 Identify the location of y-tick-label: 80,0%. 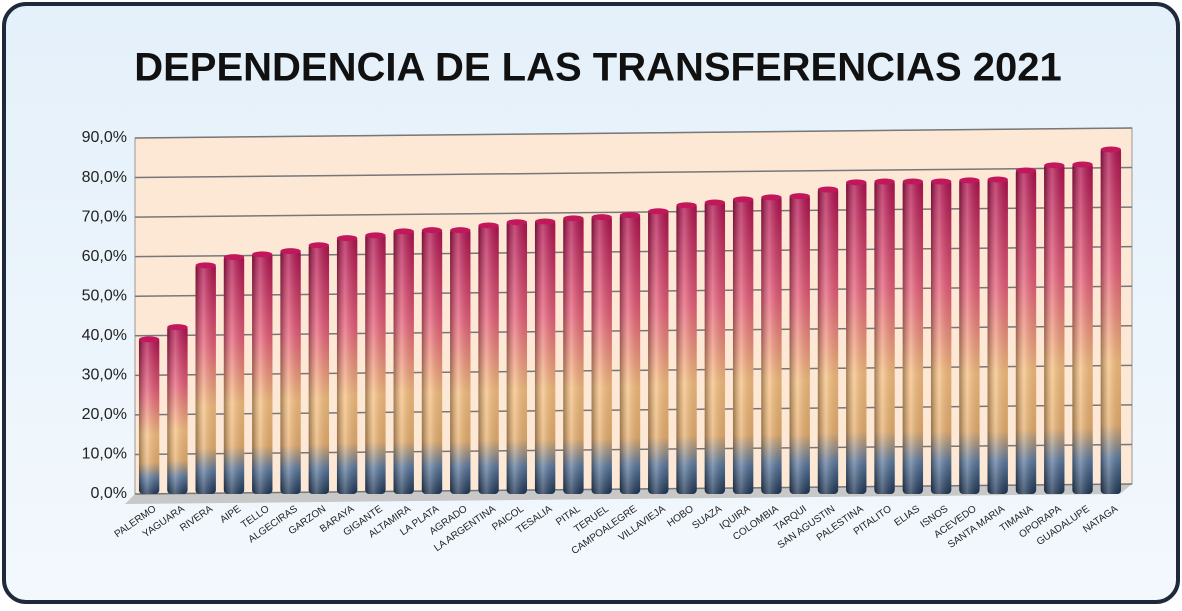
(104, 177).